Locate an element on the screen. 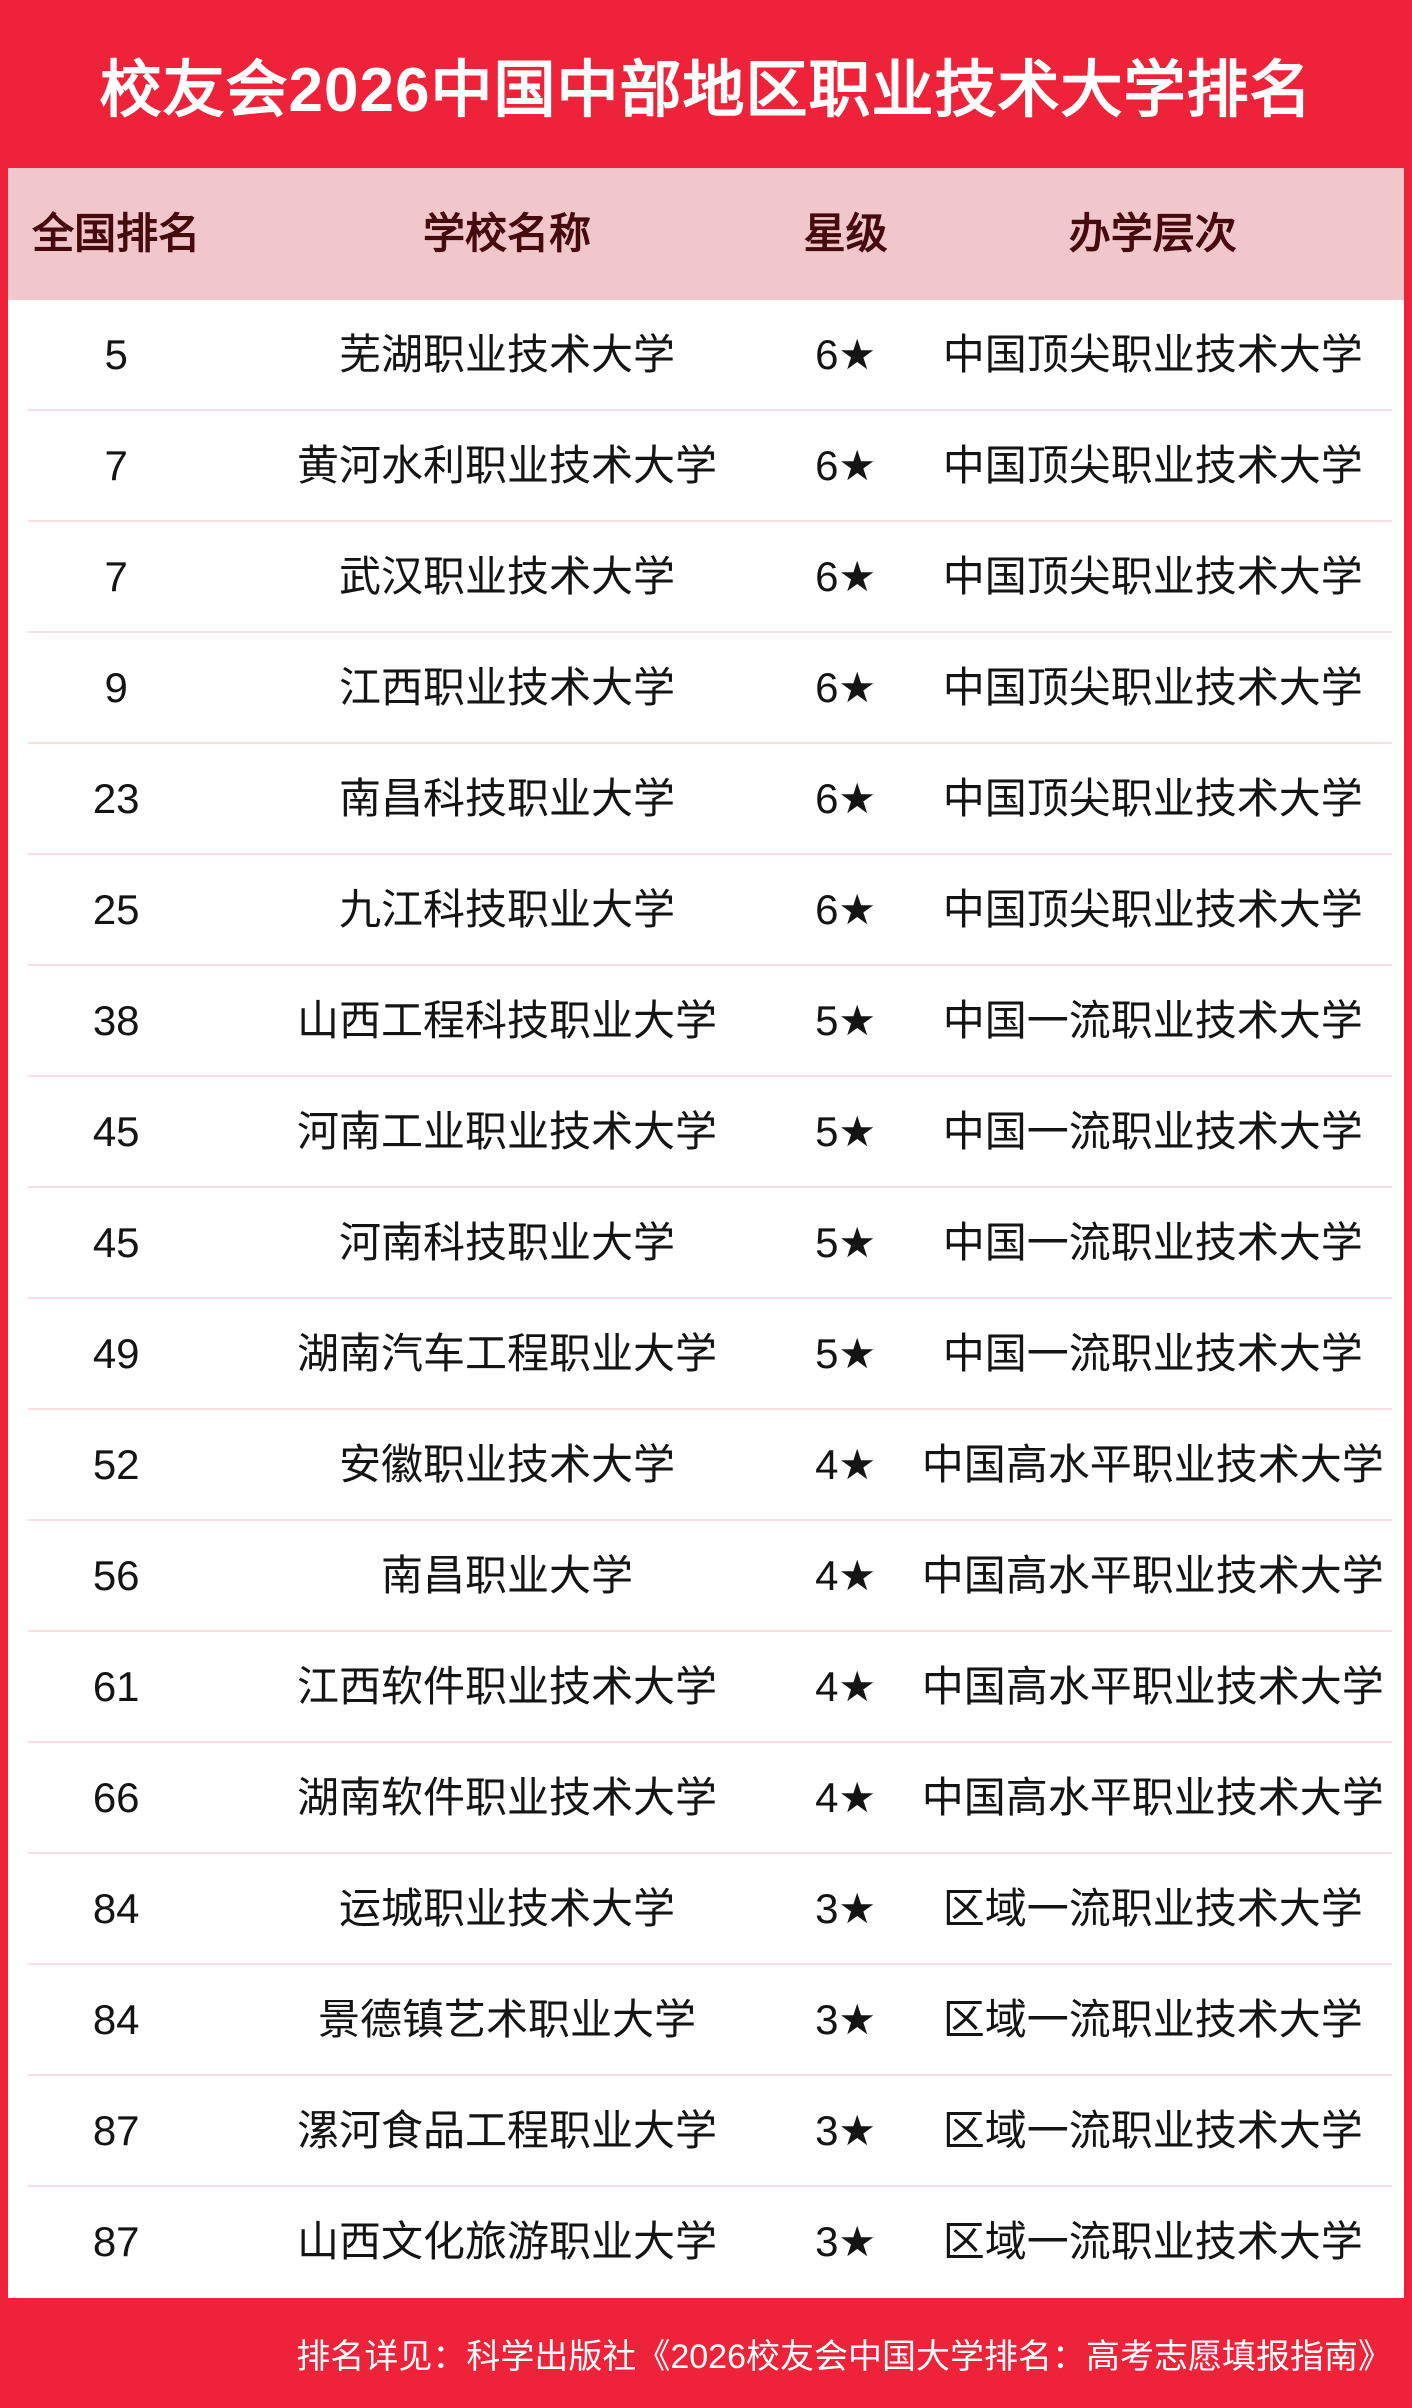  rank-cell: 25 is located at coordinates (116, 910).